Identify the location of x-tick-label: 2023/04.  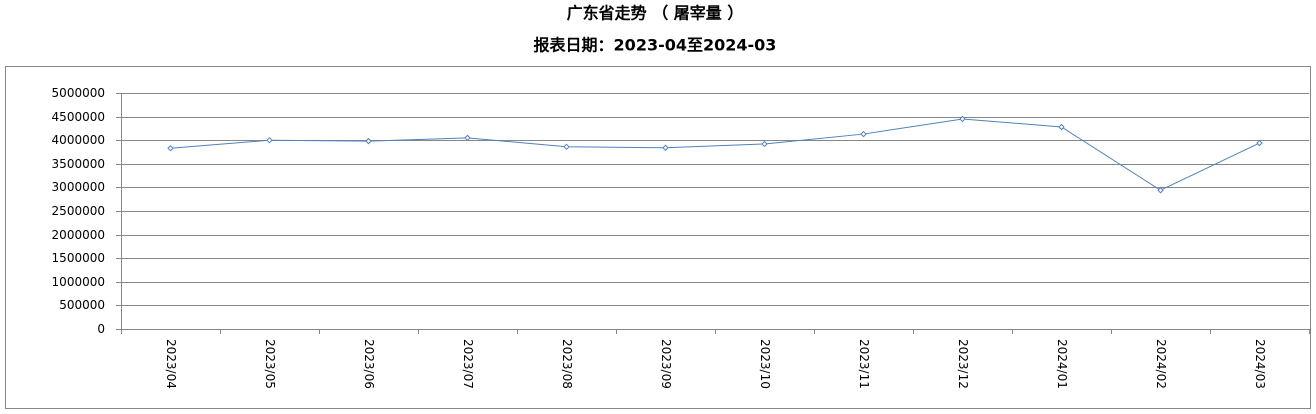
(171, 364).